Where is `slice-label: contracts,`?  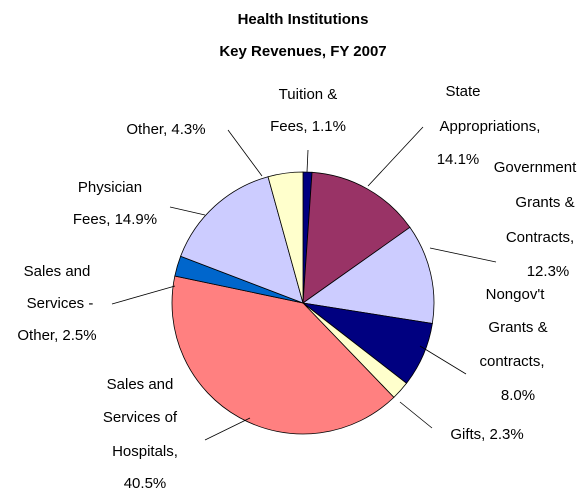 slice-label: contracts, is located at coordinates (511, 361).